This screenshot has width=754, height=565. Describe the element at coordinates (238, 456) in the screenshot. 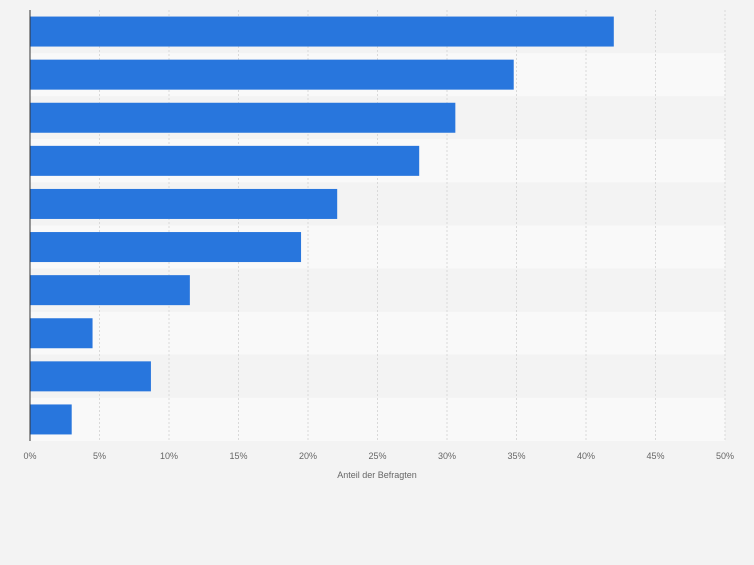

I see `x-tick-label: 15%` at that location.